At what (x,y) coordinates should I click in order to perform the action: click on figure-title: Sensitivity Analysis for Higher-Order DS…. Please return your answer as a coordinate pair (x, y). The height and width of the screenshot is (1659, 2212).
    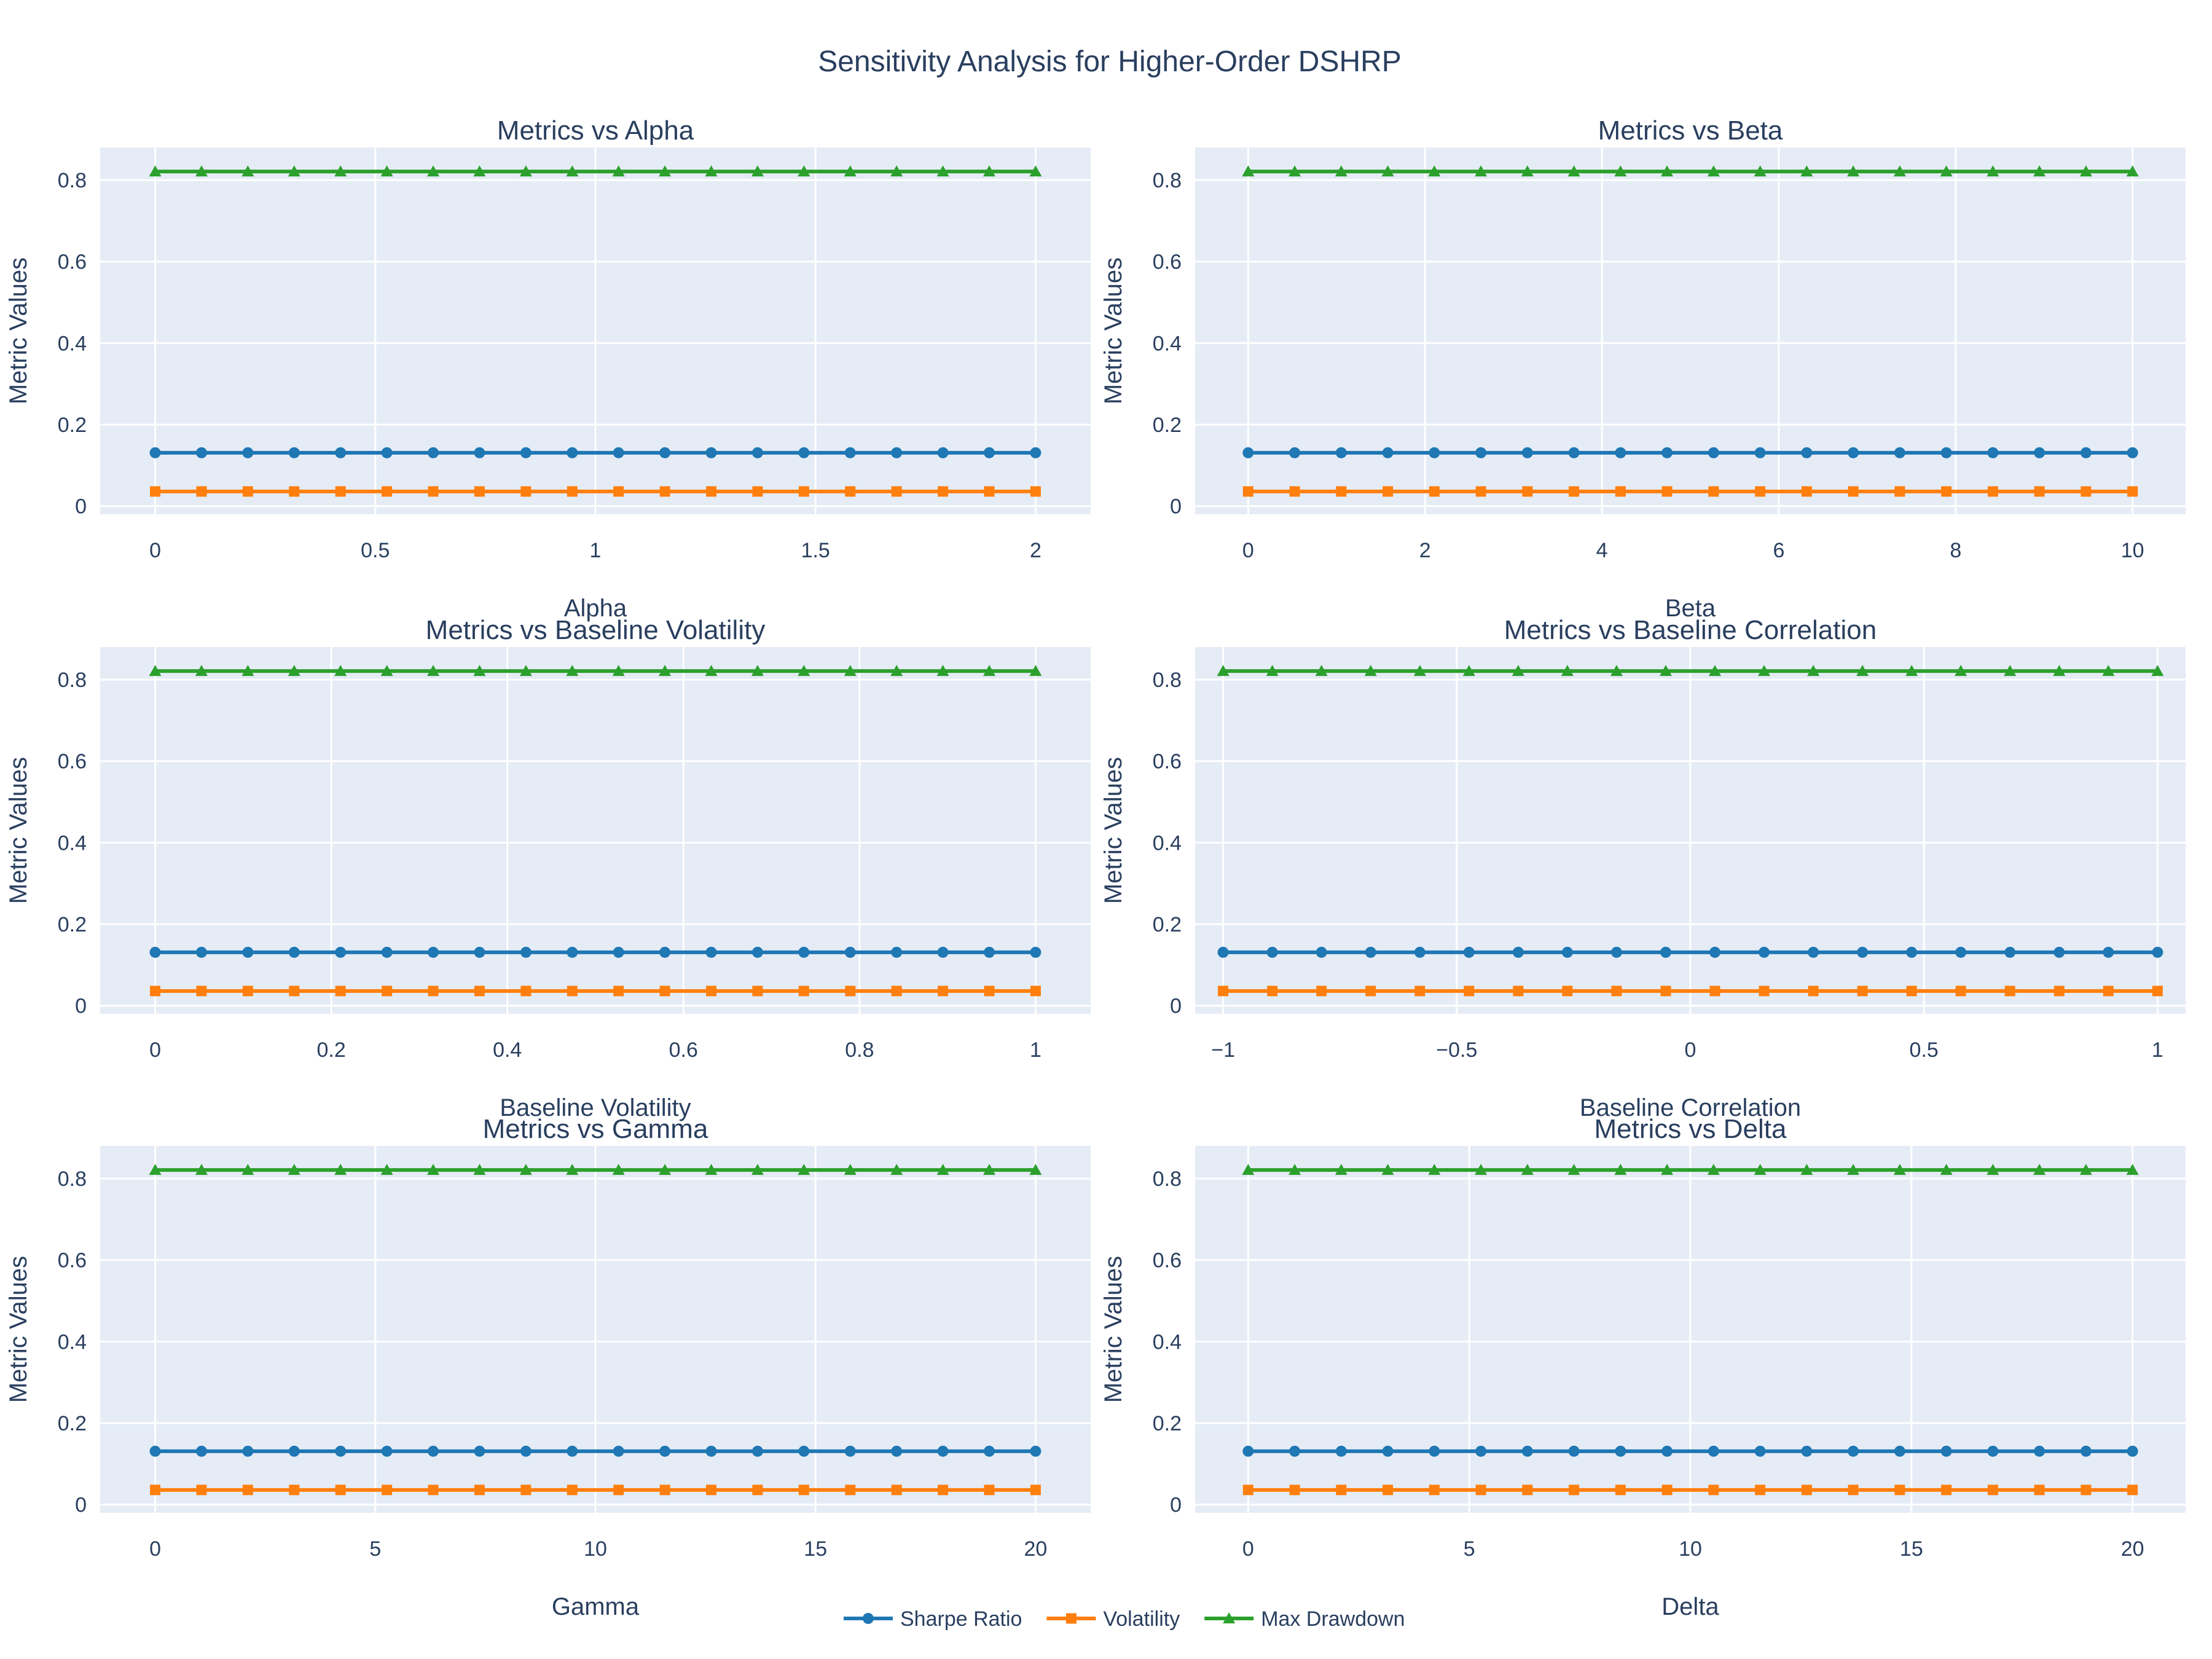
    Looking at the image, I should click on (1110, 61).